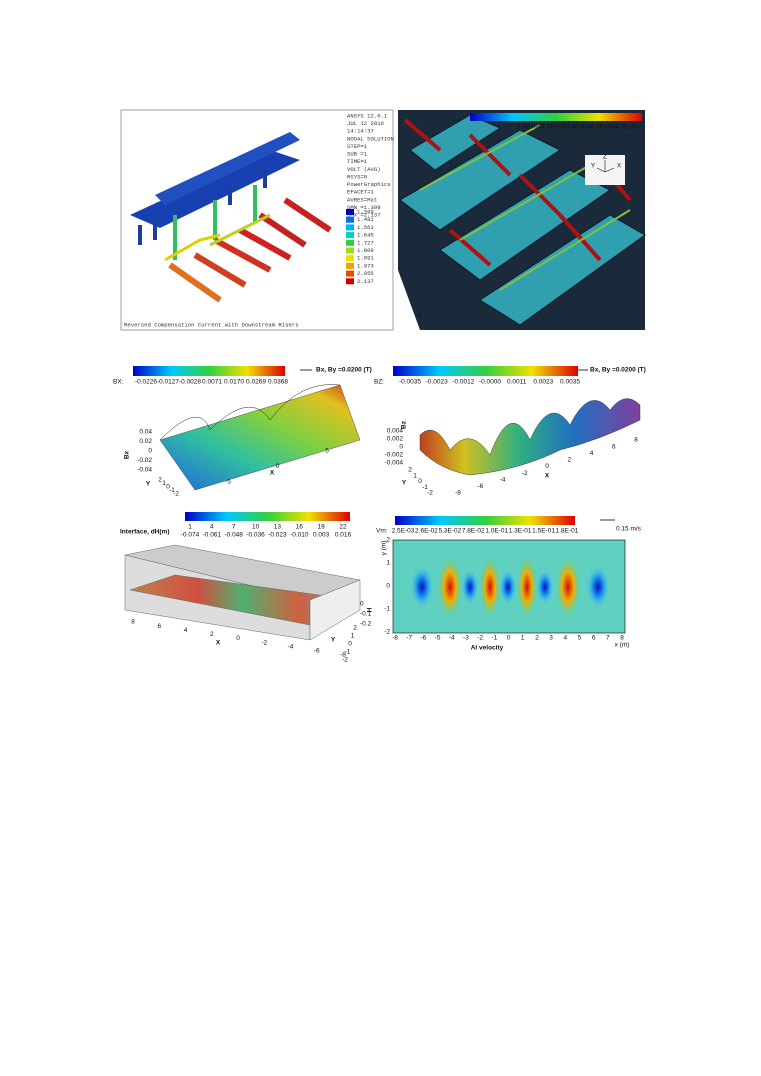 The height and width of the screenshot is (1076, 761). What do you see at coordinates (278, 382) in the screenshot?
I see `colorbar-label: 0.0368` at bounding box center [278, 382].